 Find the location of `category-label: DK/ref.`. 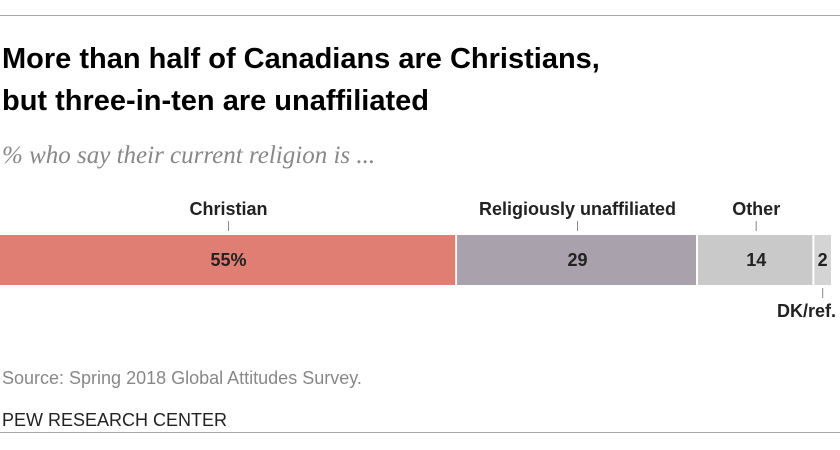

category-label: DK/ref. is located at coordinates (806, 311).